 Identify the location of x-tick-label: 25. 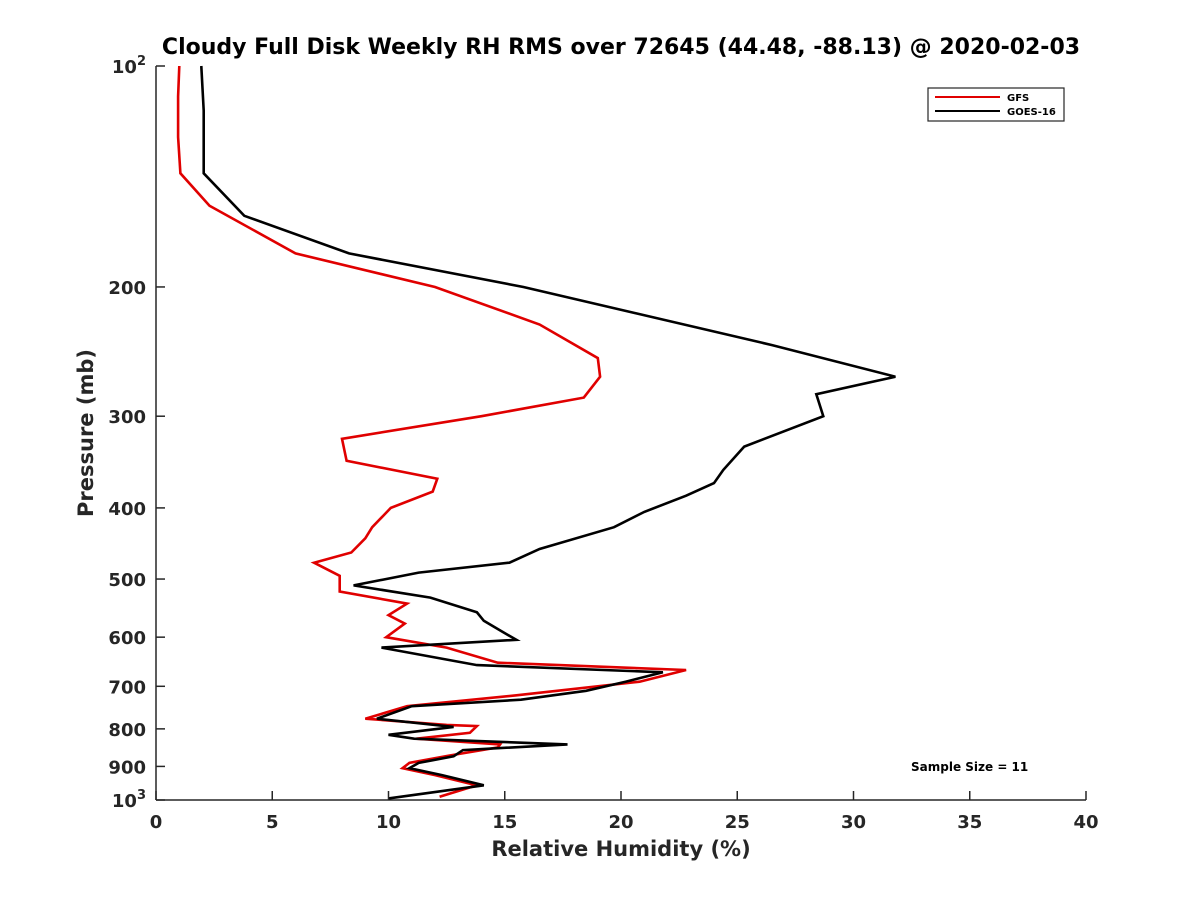
(737, 822).